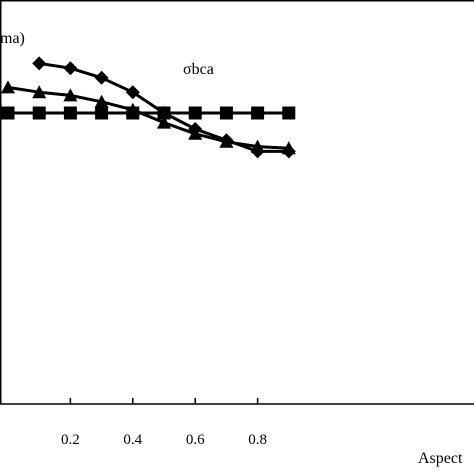  Describe the element at coordinates (440, 458) in the screenshot. I see `x-axis-label: Aspect` at that location.